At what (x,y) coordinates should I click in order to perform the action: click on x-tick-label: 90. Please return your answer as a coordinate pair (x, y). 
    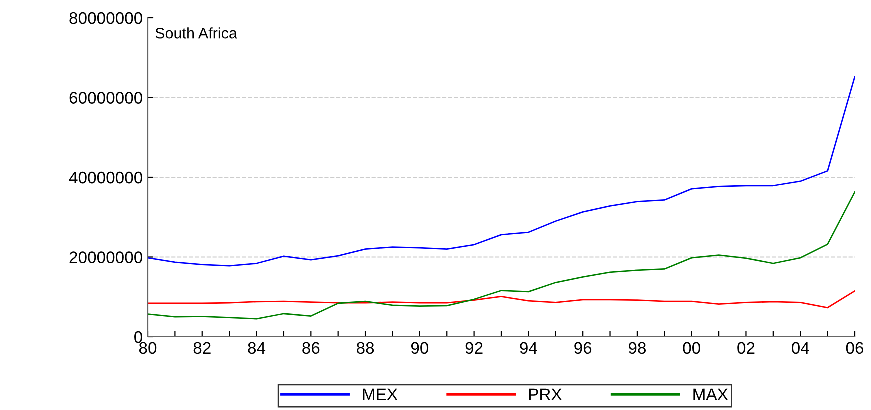
    Looking at the image, I should click on (420, 348).